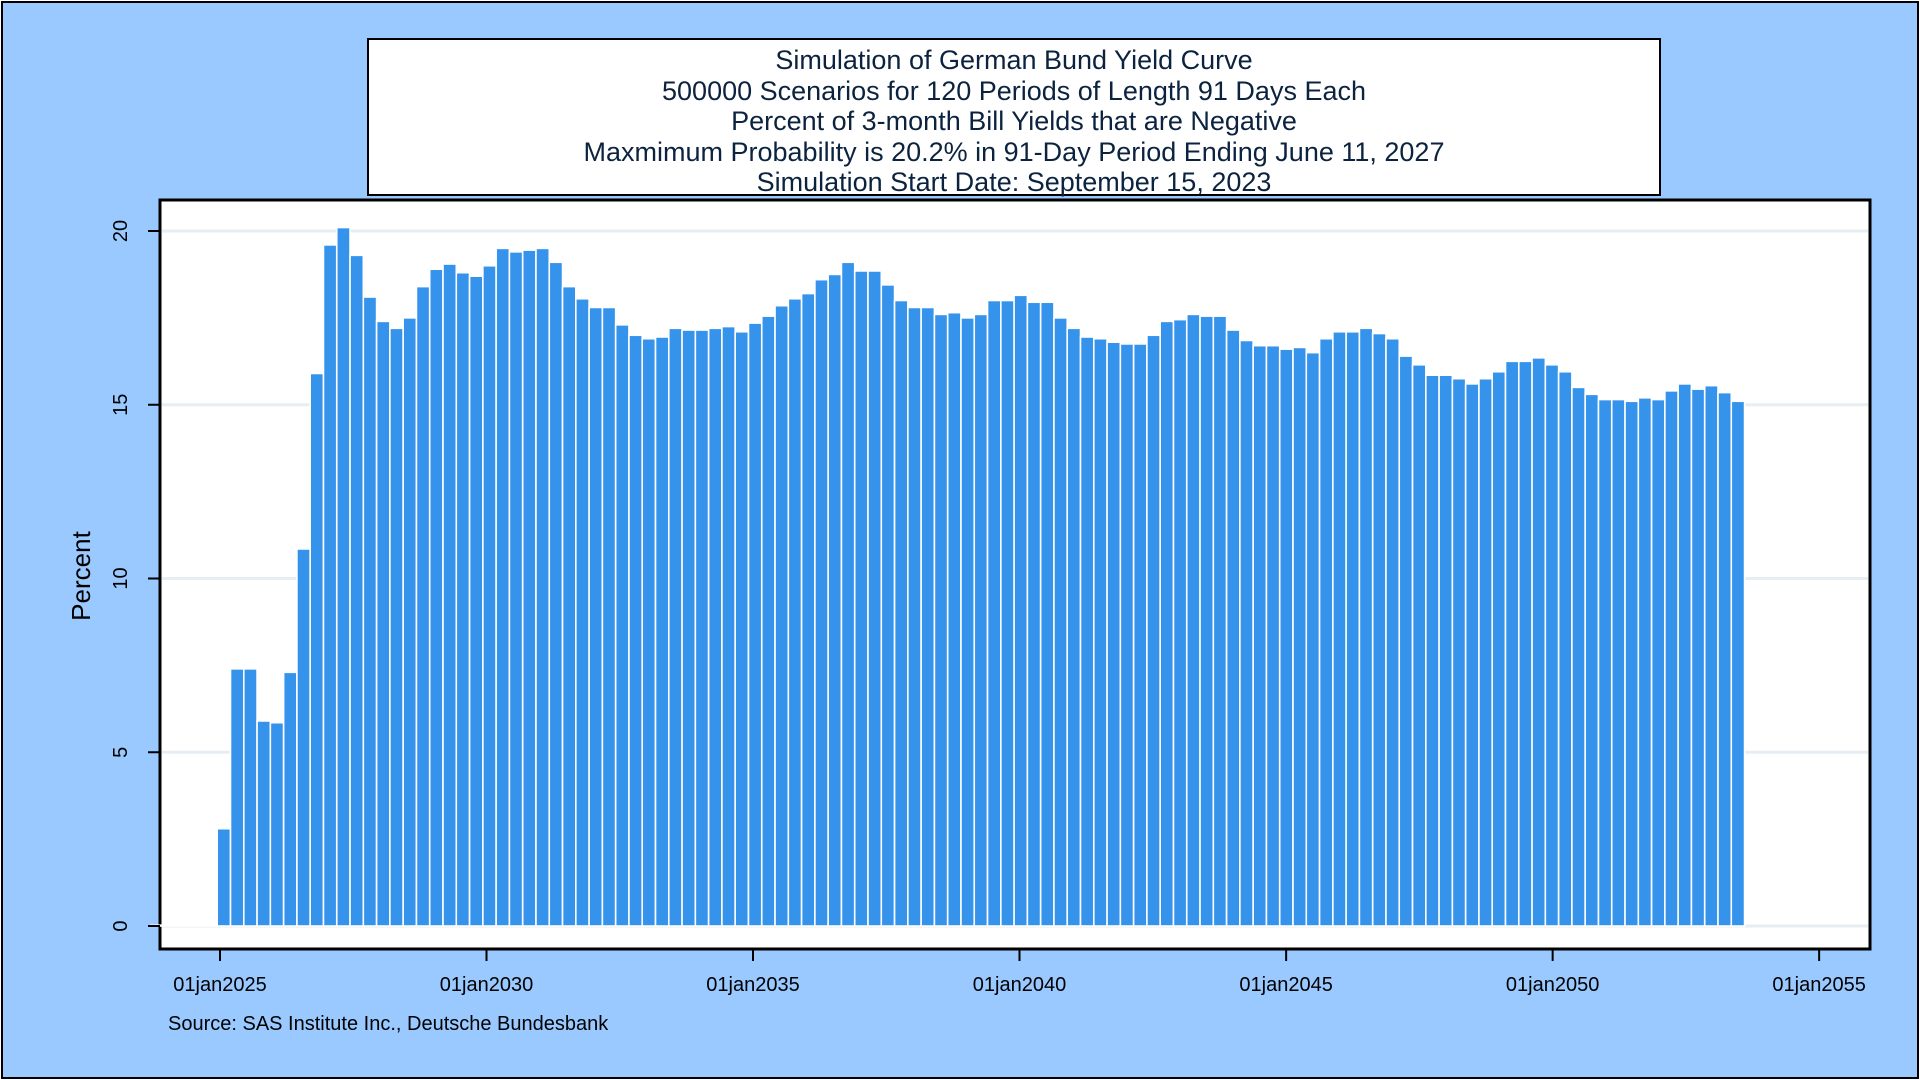 This screenshot has height=1080, width=1920. What do you see at coordinates (1818, 985) in the screenshot?
I see `x-tick-label: 01jan2055` at bounding box center [1818, 985].